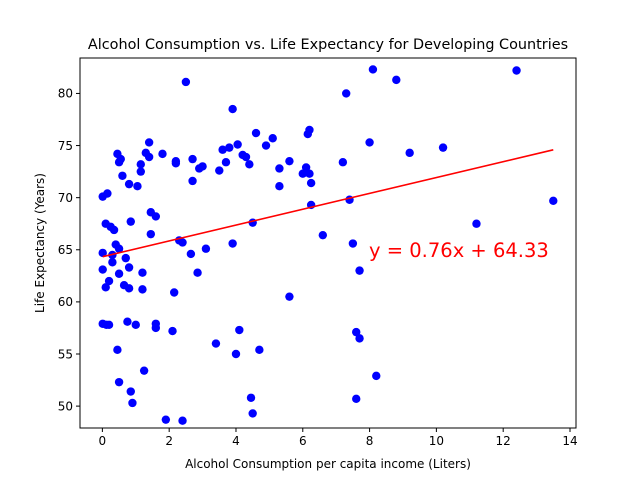 The height and width of the screenshot is (480, 640). What do you see at coordinates (65, 406) in the screenshot?
I see `y-tick-label-50: 50` at bounding box center [65, 406].